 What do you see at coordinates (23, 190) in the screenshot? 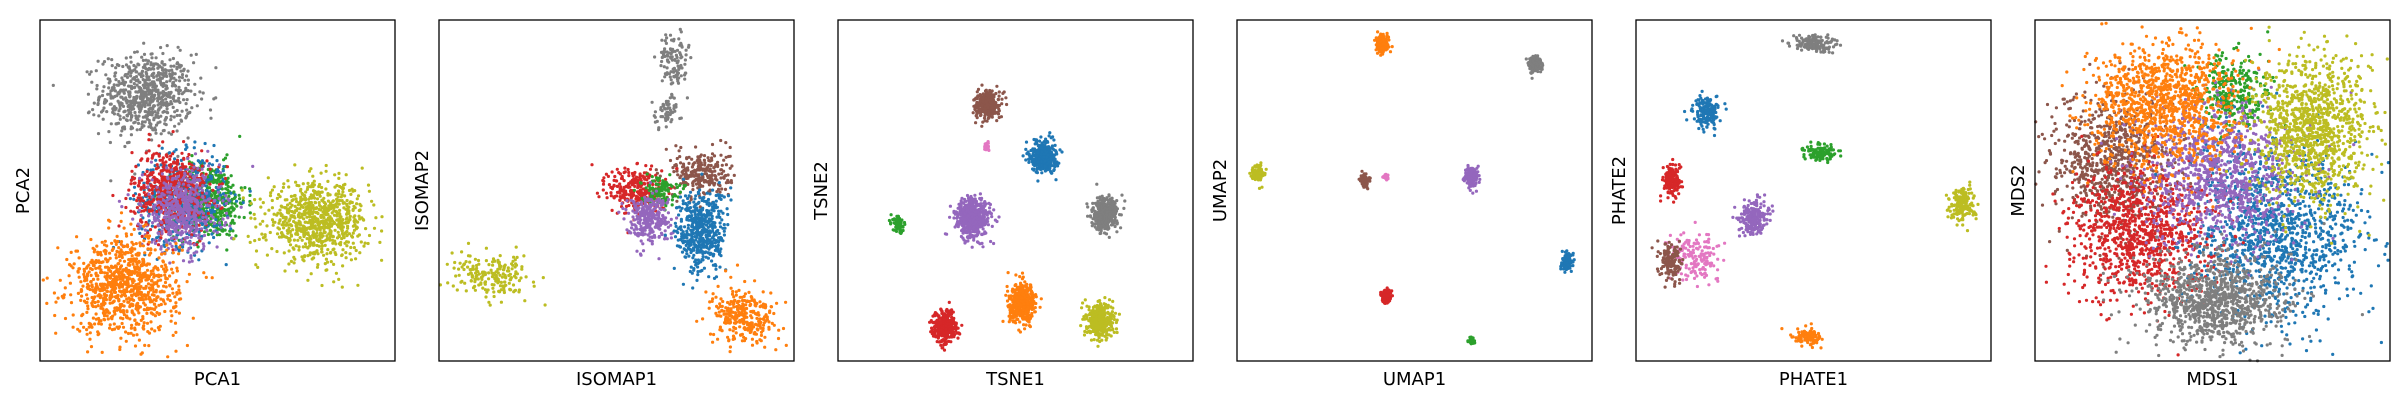
I see `y-axis-label-pca: PCA2` at bounding box center [23, 190].